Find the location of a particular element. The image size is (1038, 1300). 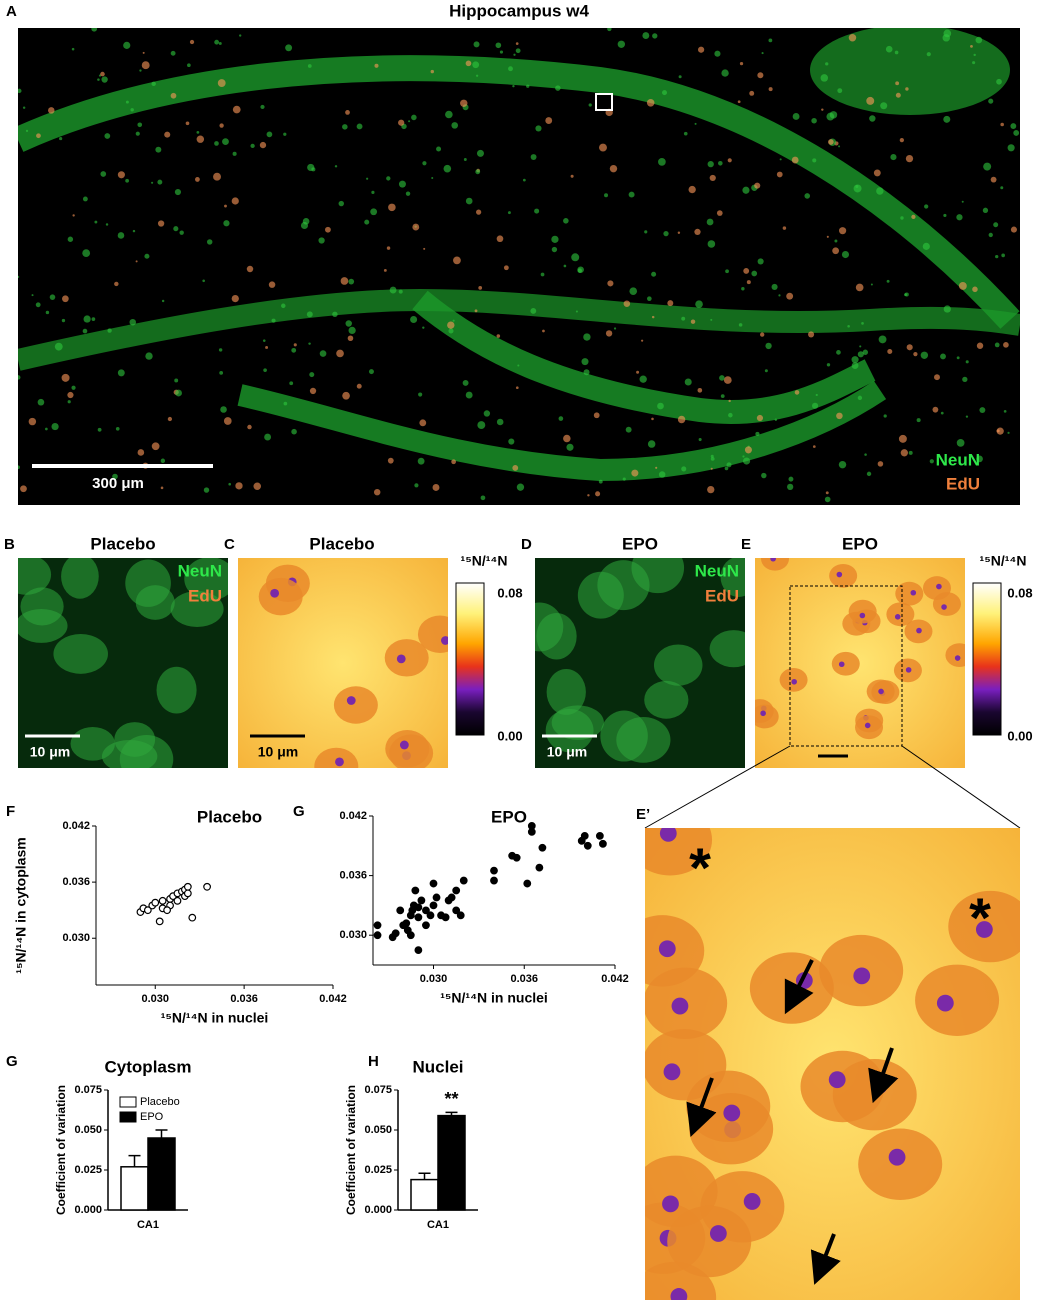

error-bar is located at coordinates (451, 1113).